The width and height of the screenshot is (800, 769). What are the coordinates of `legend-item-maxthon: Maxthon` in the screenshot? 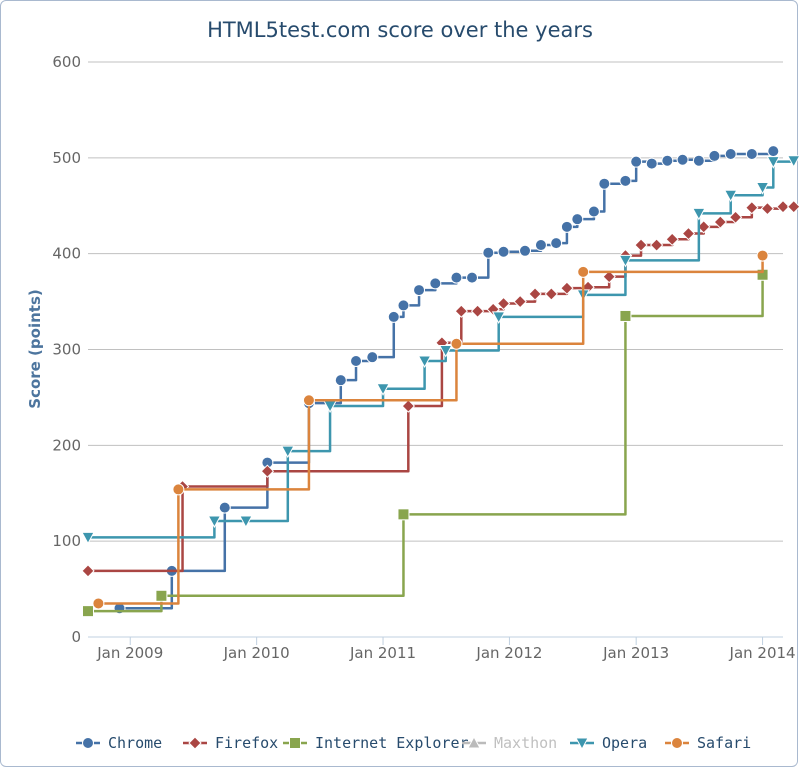 It's located at (509, 743).